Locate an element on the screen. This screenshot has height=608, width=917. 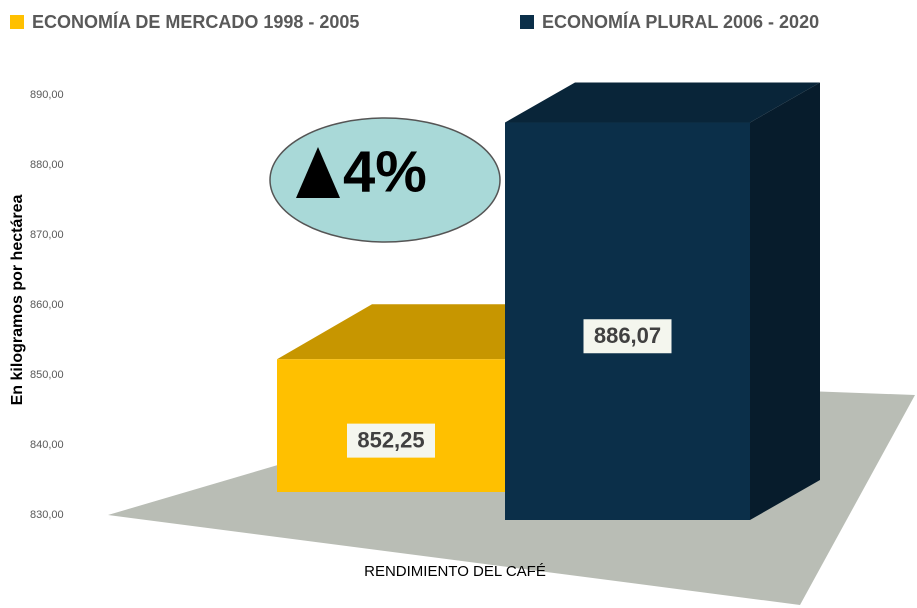
y-tick-label: 890,00 is located at coordinates (47, 95).